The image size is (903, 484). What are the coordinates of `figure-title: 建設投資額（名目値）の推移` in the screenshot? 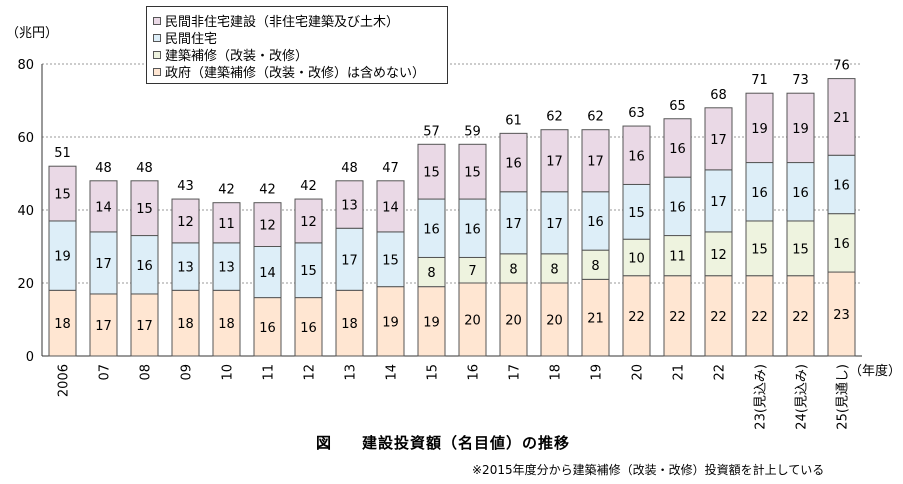 It's located at (466, 443).